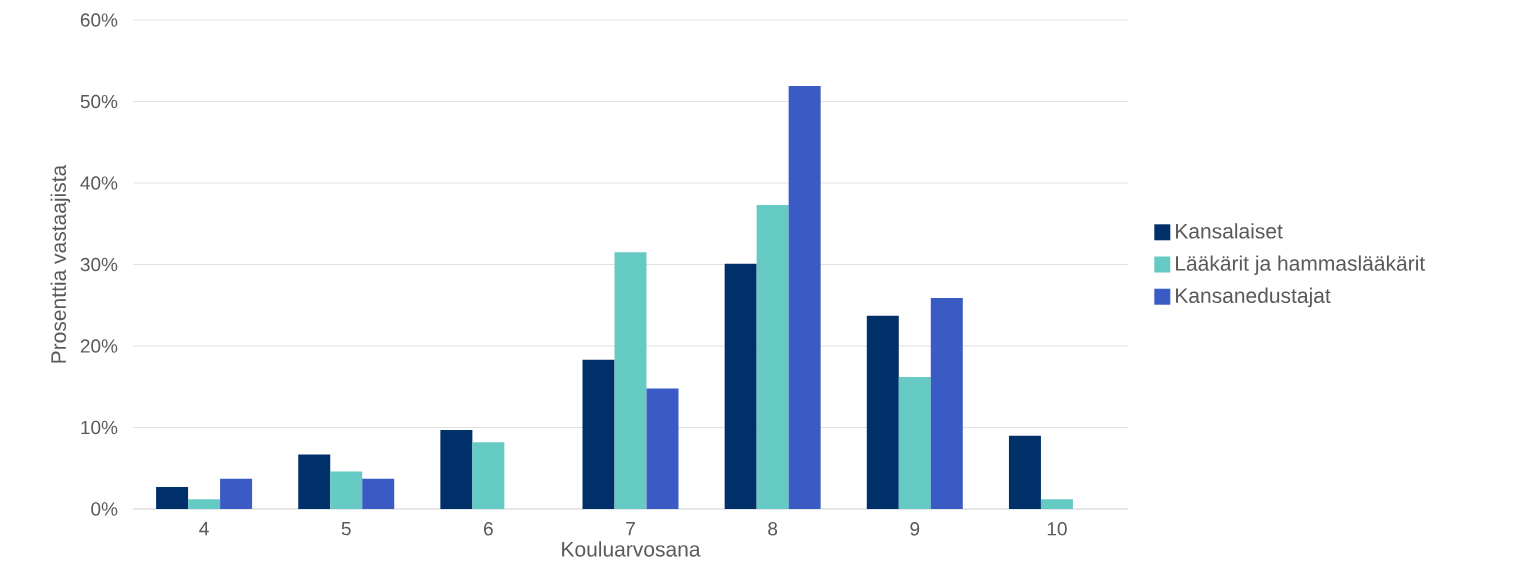 The width and height of the screenshot is (1513, 585). What do you see at coordinates (99, 427) in the screenshot?
I see `y-tick-label: 10%` at bounding box center [99, 427].